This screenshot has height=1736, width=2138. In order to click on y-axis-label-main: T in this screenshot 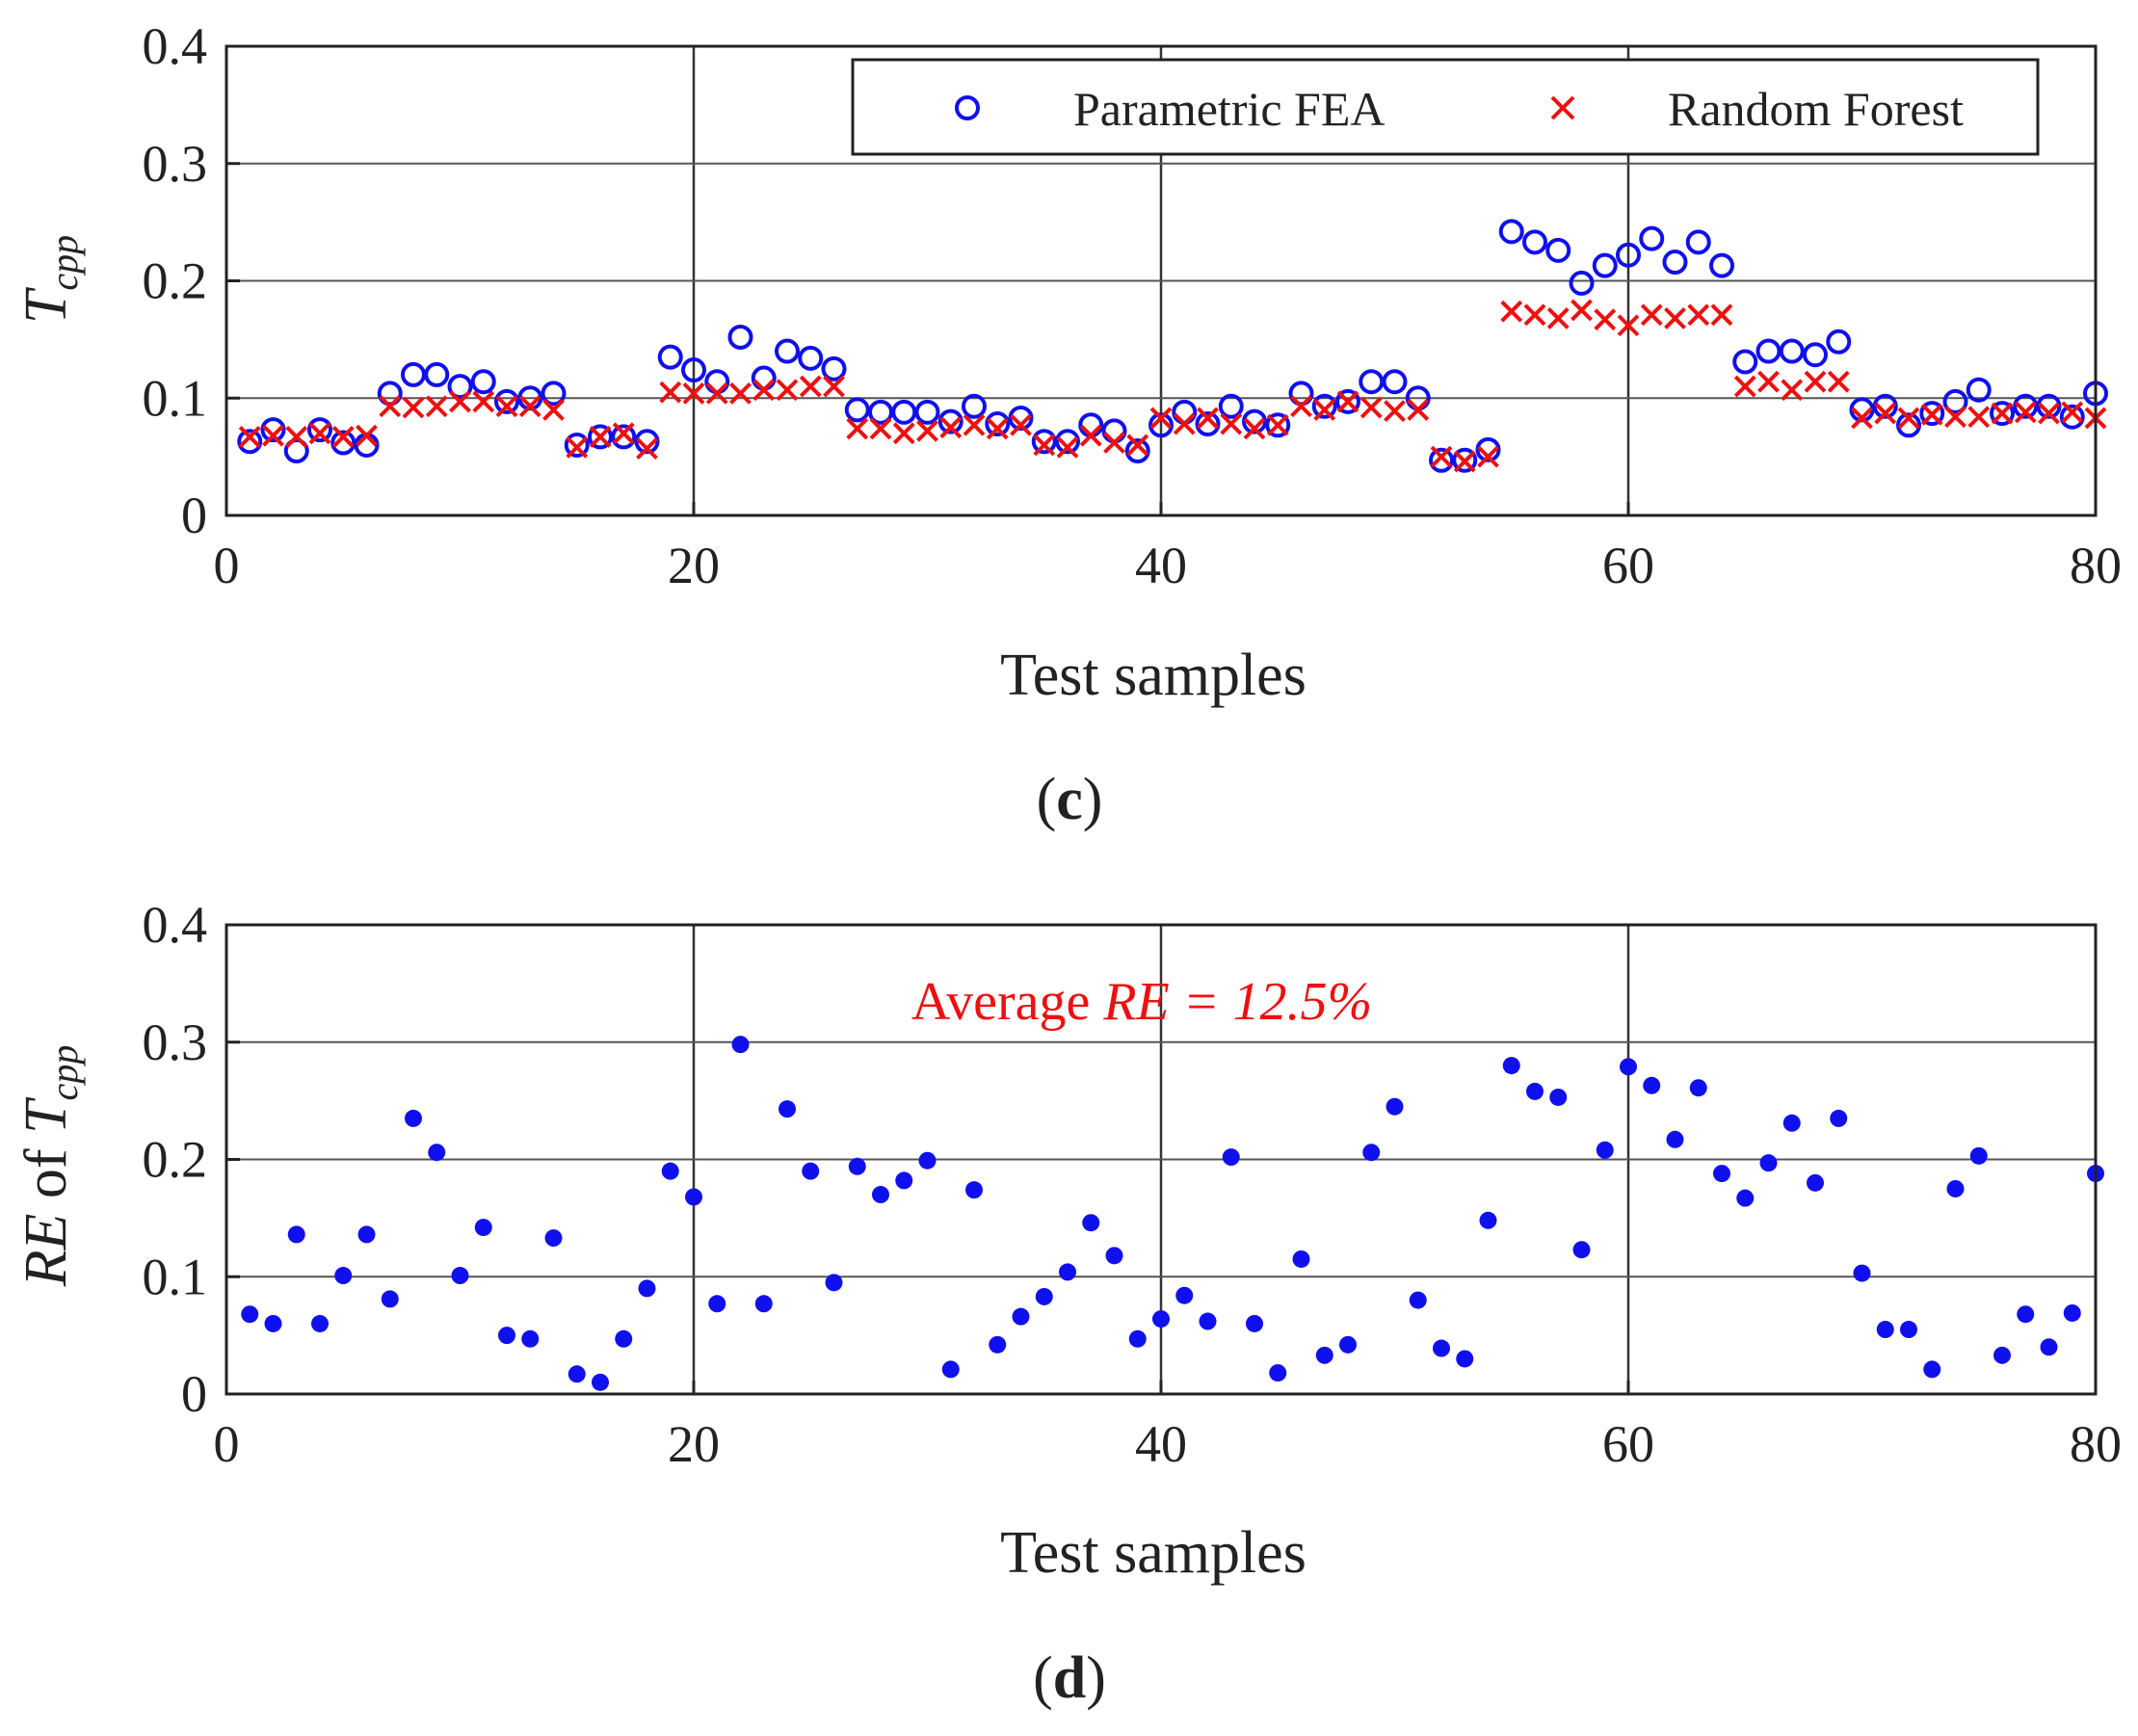, I will do `click(46, 305)`.